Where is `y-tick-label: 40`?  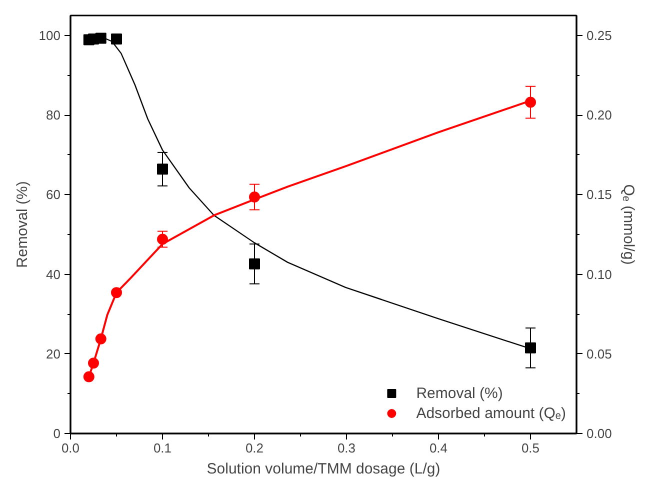
y-tick-label: 40 is located at coordinates (53, 274).